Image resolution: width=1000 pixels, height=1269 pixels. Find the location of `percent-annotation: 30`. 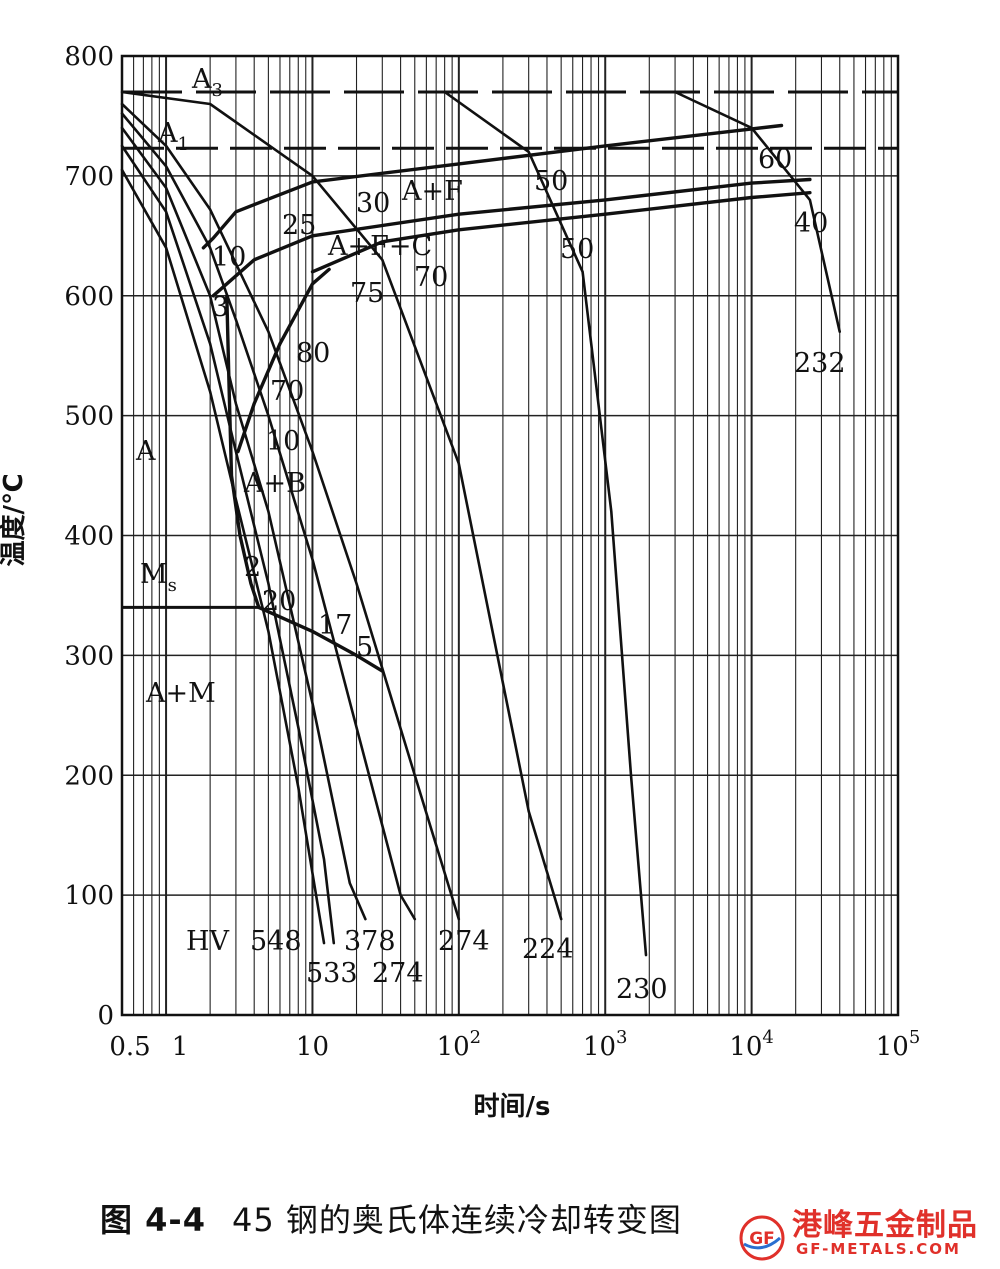

percent-annotation: 30 is located at coordinates (373, 203).